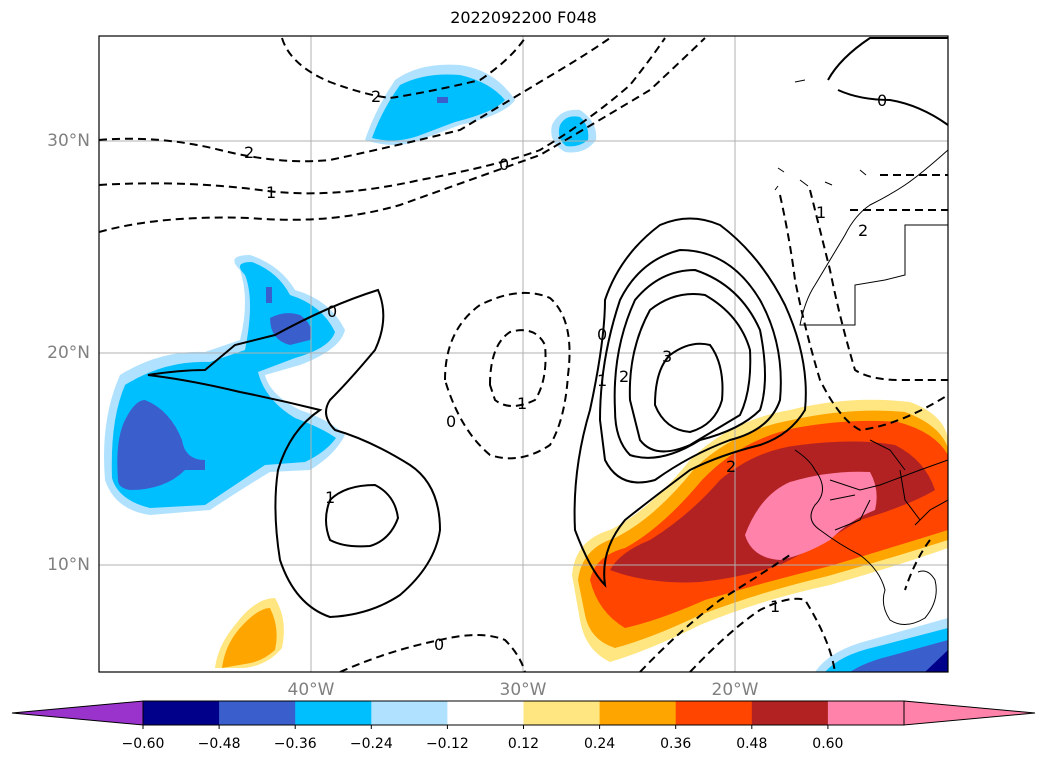  What do you see at coordinates (936, 661) in the screenshot?
I see `negative-anomaly-southeast-deepest` at bounding box center [936, 661].